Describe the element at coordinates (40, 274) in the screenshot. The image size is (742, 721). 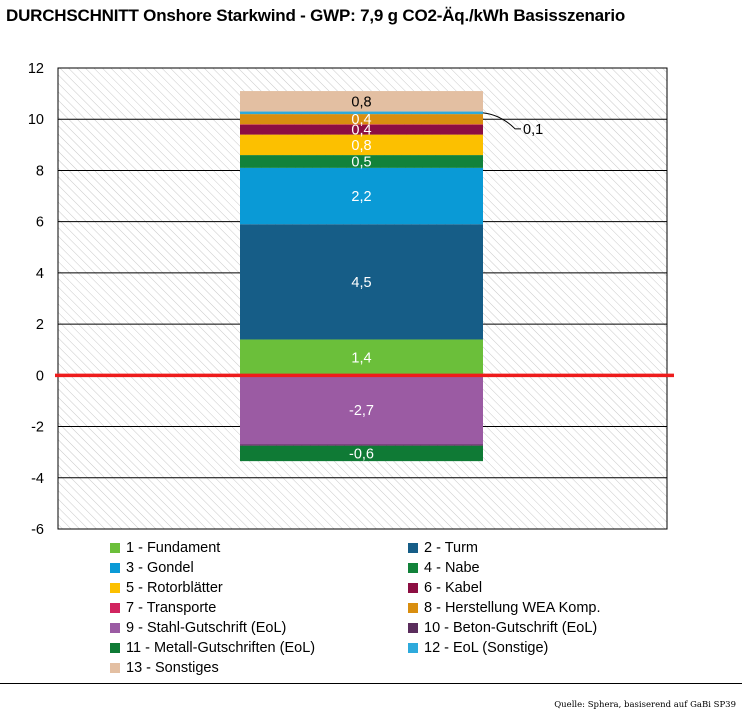
I see `y-tick-label: 4` at that location.